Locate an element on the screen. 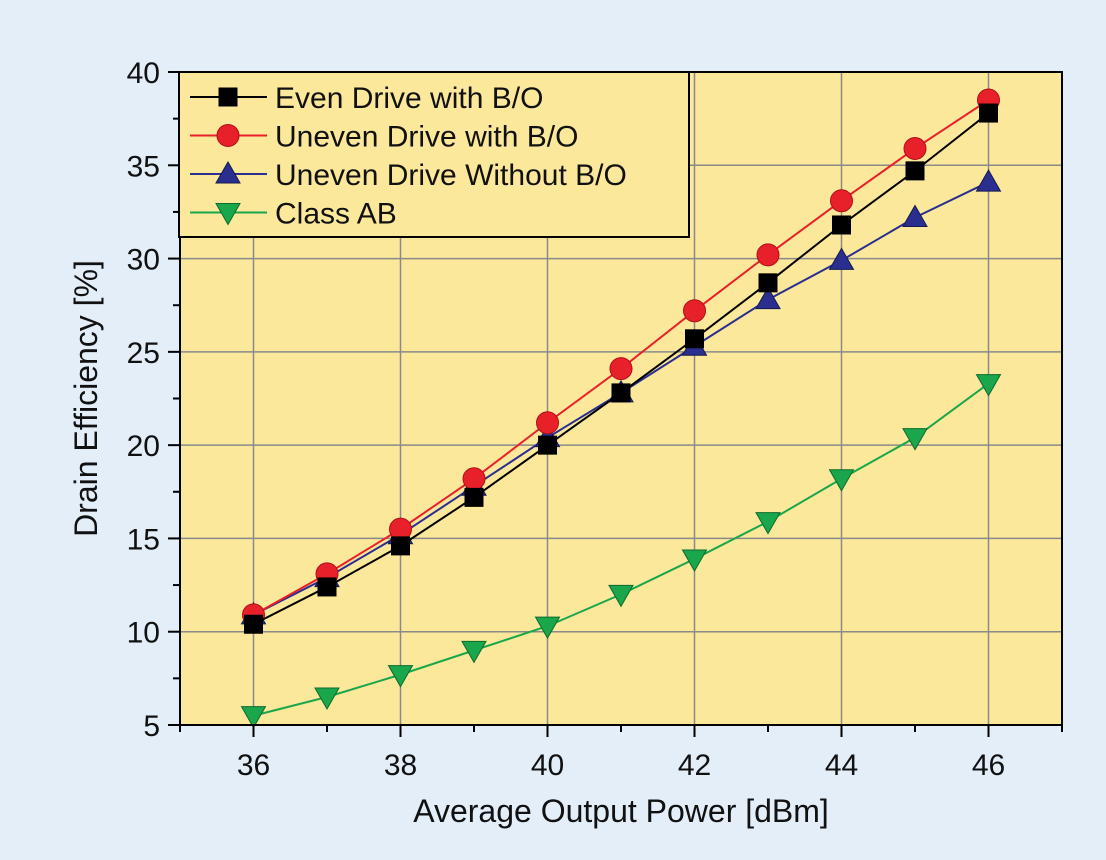 This screenshot has width=1106, height=860. y-axis-title: Drain Efficiency [%] is located at coordinates (86, 398).